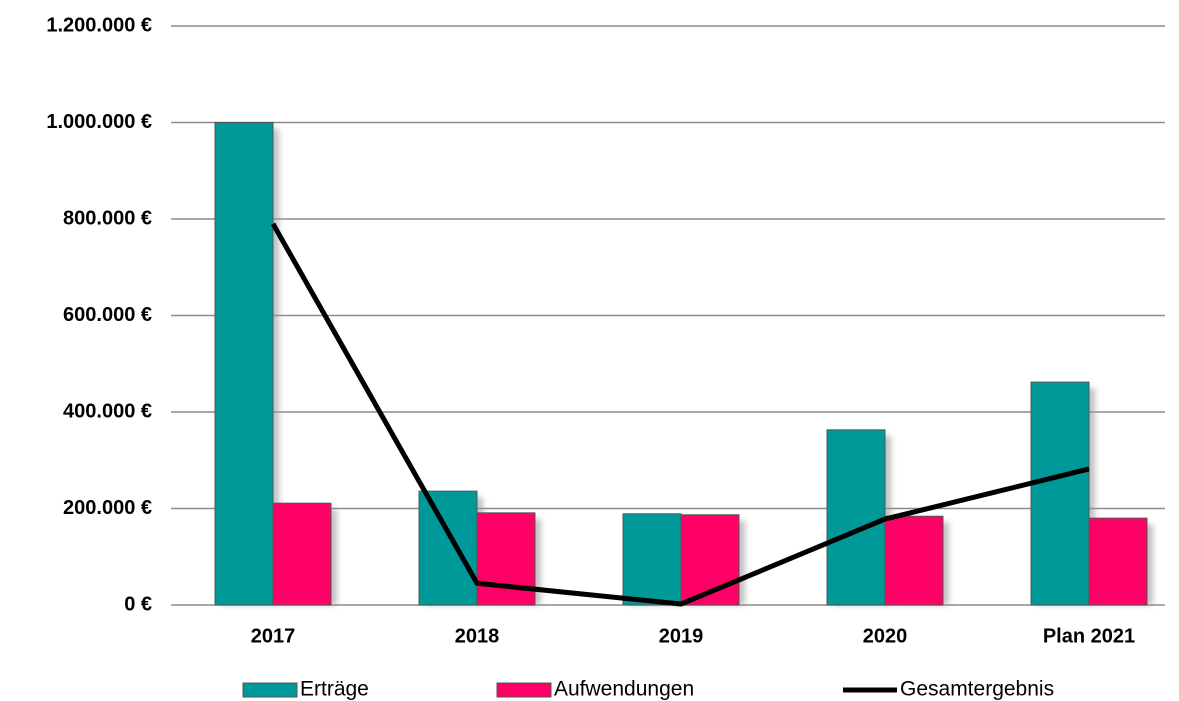 Image resolution: width=1179 pixels, height=701 pixels. Describe the element at coordinates (273, 636) in the screenshot. I see `x-tick-label: 2017` at that location.